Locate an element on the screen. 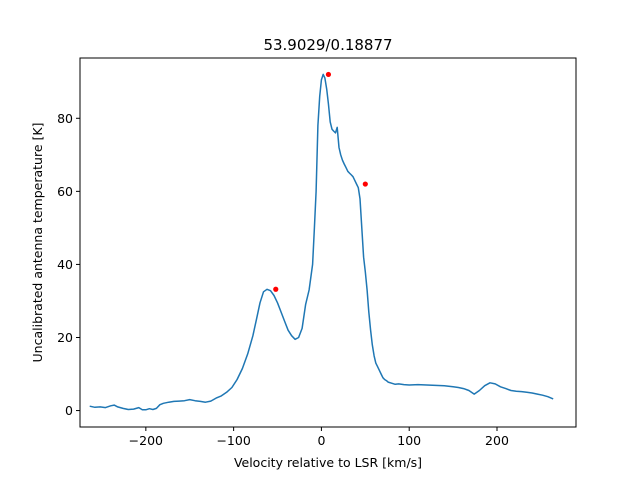 This screenshot has width=640, height=480. y-tick-label: 20 is located at coordinates (65, 337).